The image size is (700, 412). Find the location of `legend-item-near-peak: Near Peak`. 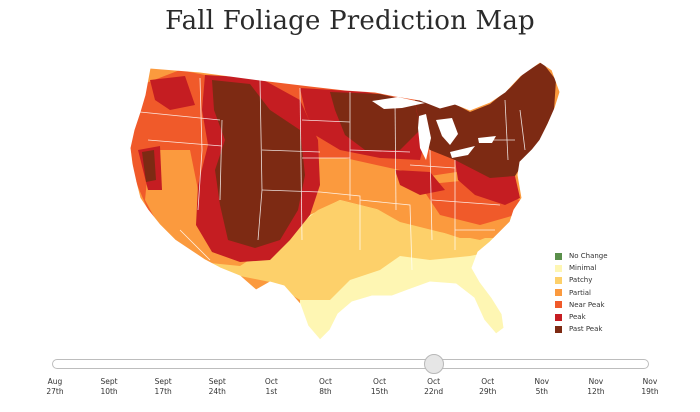

legend-item-near-peak: Near Peak is located at coordinates (581, 305).